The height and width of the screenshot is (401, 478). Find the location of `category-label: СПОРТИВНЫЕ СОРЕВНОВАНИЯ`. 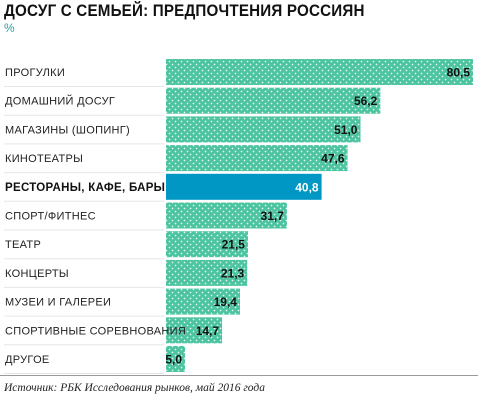

category-label: СПОРТИВНЫЕ СОРЕВНОВАНИЯ is located at coordinates (95, 331).